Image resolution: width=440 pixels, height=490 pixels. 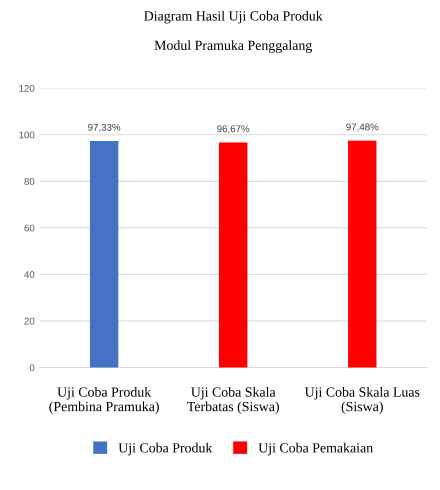 I want to click on chart-subtitle: Modul Pramuka Penggalang, so click(x=233, y=46).